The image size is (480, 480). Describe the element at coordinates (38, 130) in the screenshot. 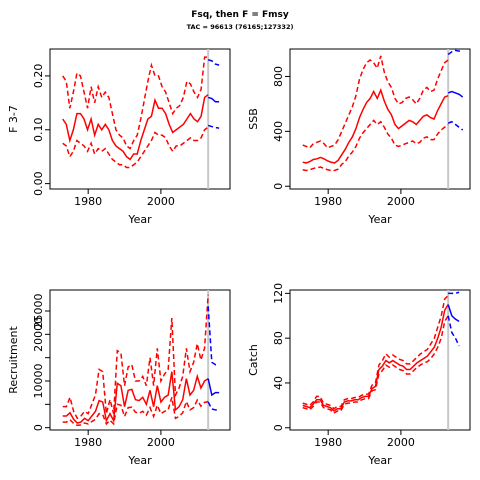

I see `f-y-tick-label: 0.10` at that location.